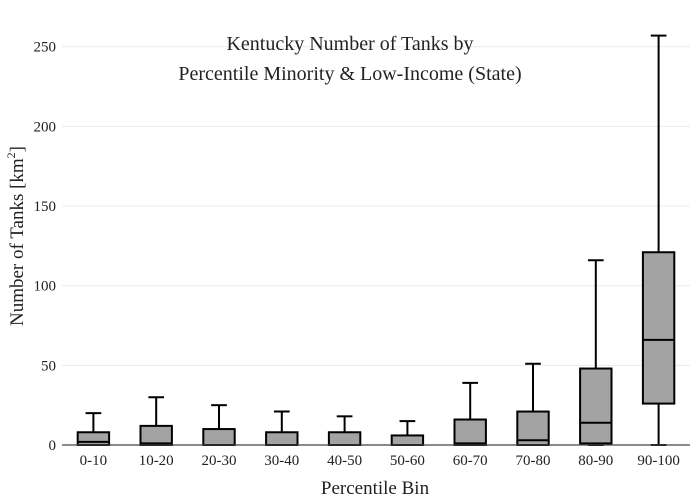 The height and width of the screenshot is (500, 700). What do you see at coordinates (281, 461) in the screenshot?
I see `x-tick-label: 30-40` at bounding box center [281, 461].